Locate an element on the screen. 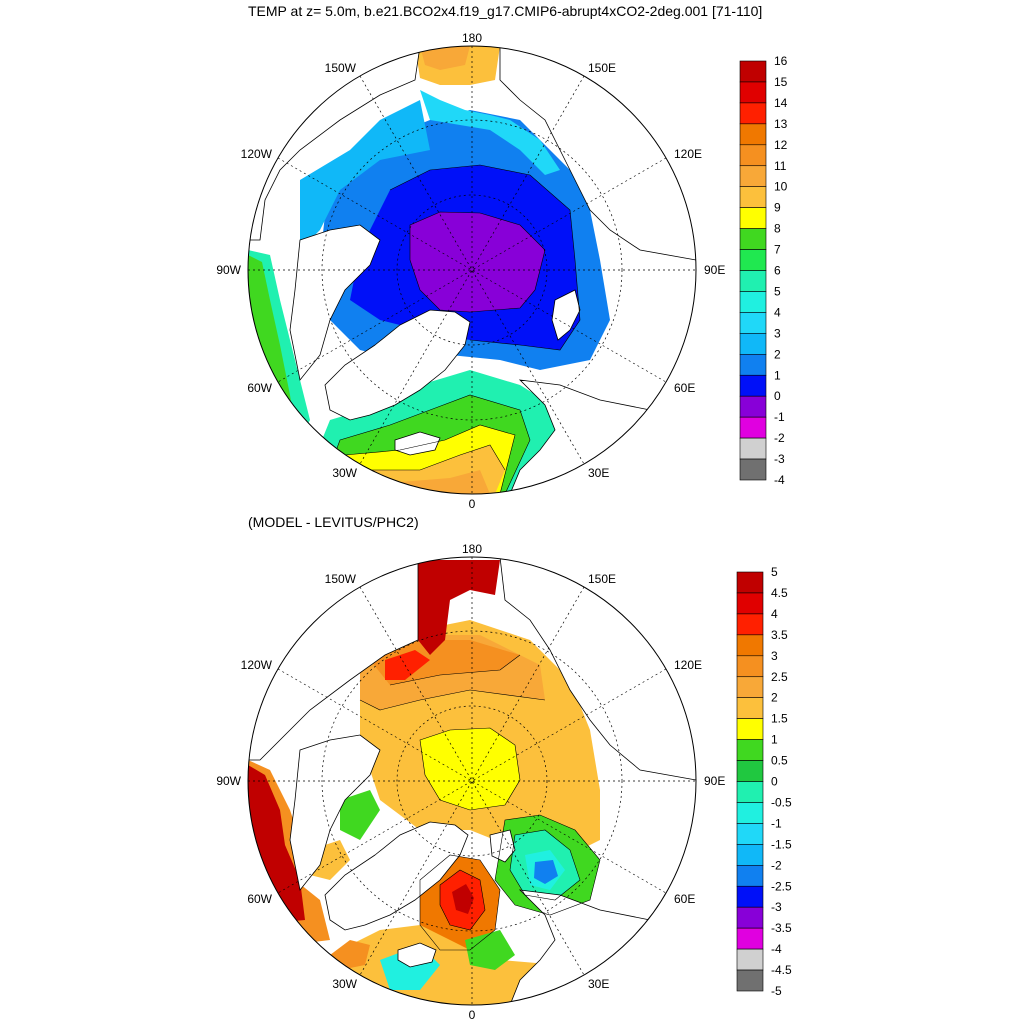 The image size is (1024, 1024). figure-subtitle: (MODEL - LEVITUS/PHC2) is located at coordinates (333, 522).